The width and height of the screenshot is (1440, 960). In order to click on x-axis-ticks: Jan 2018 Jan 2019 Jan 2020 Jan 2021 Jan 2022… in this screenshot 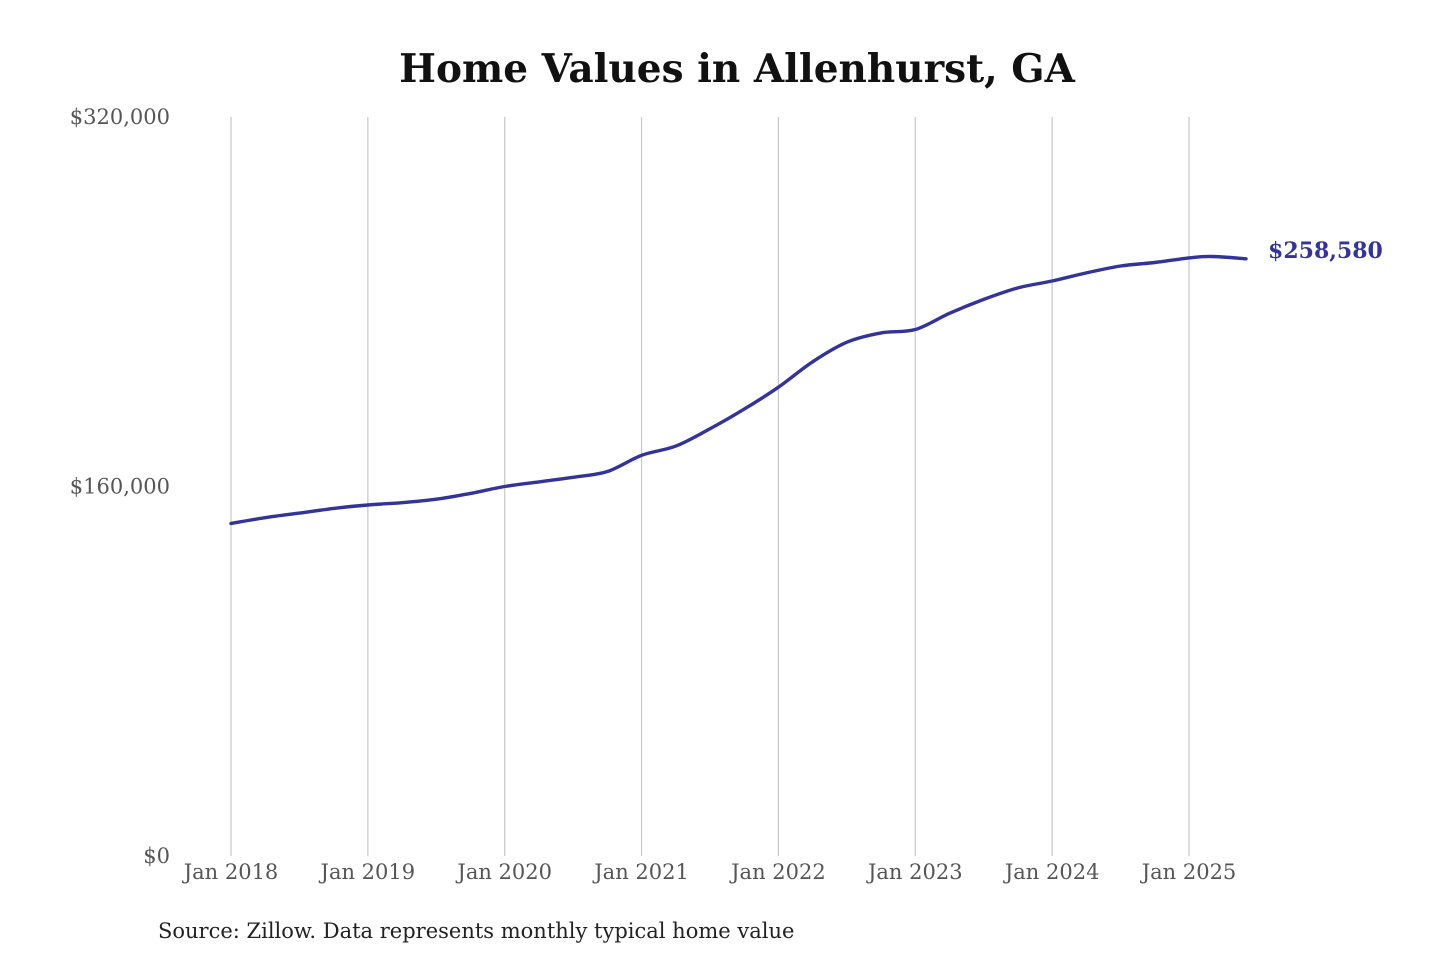, I will do `click(709, 872)`.